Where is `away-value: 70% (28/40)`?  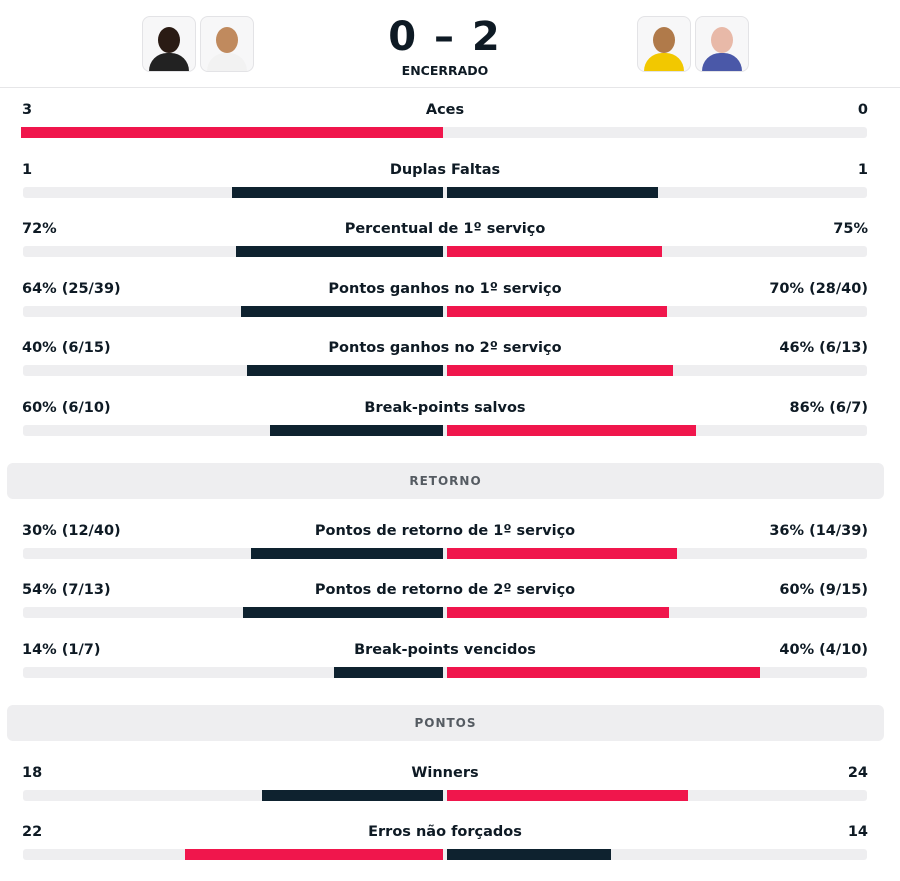
away-value: 70% (28/40) is located at coordinates (818, 288).